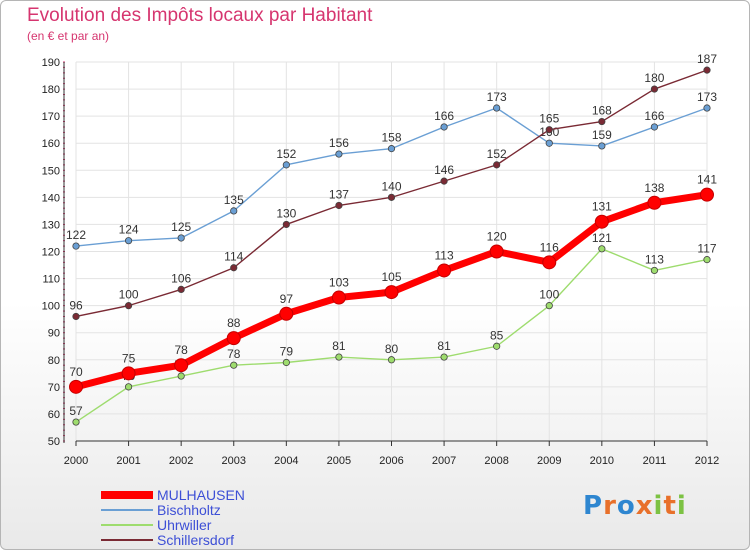  I want to click on data-point-uhrwiller-2008, so click(497, 346).